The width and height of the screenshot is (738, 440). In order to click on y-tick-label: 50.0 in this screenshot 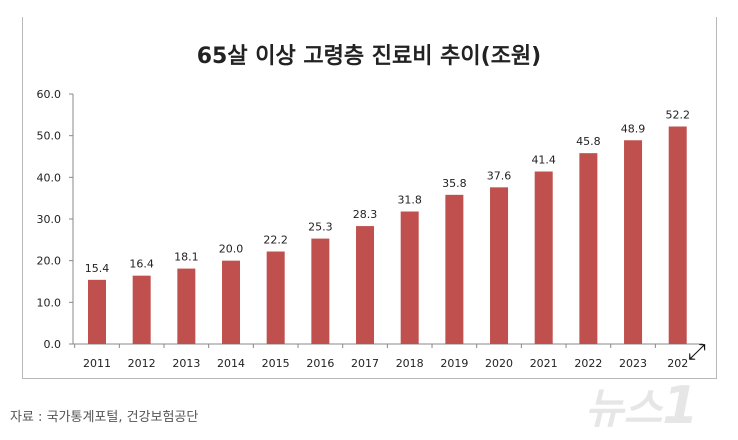, I will do `click(49, 136)`.